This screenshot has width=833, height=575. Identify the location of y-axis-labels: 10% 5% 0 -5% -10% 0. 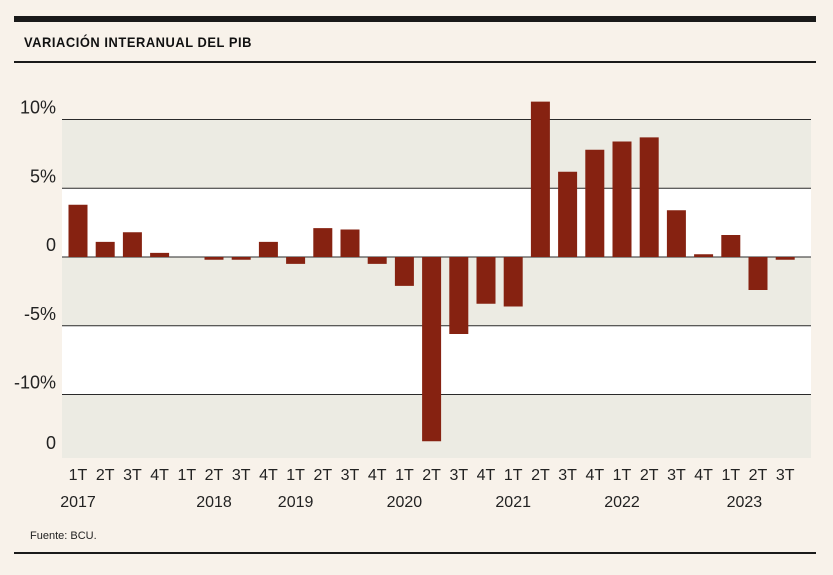
(35, 276).